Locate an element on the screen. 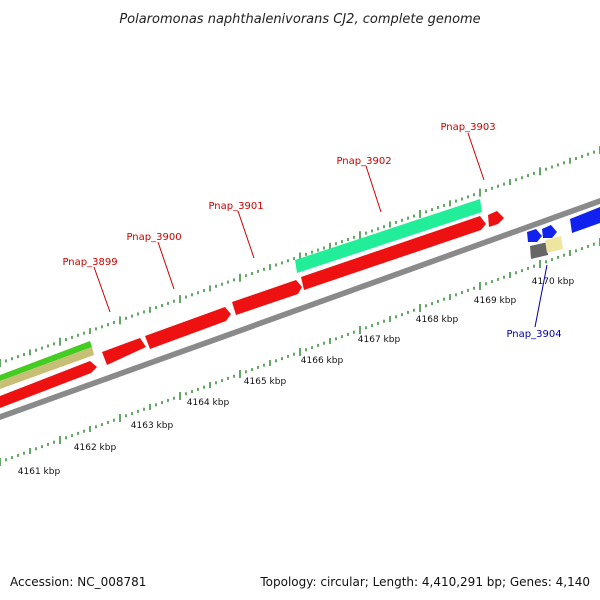 This screenshot has height=600, width=600. gene-label: Pnap_3904 is located at coordinates (533, 334).